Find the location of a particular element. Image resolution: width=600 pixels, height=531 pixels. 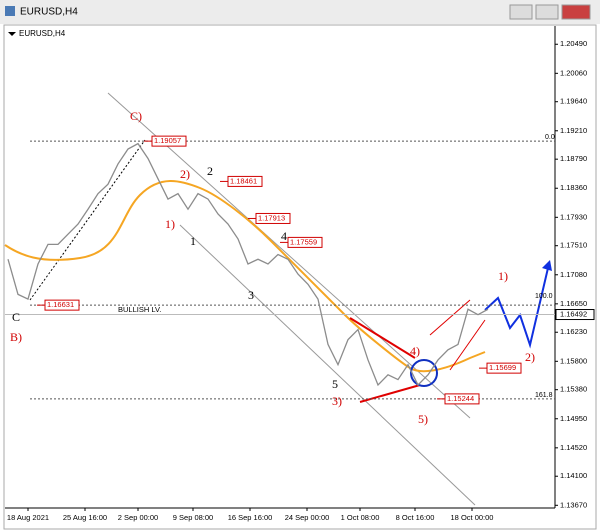

x-tick-label: 1 Oct 08:00 is located at coordinates (360, 517).